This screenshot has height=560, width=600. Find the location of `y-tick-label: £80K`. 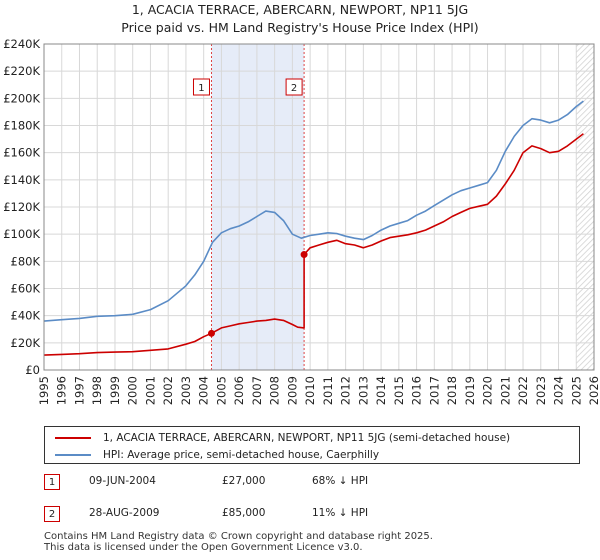

y-tick-label: £80K is located at coordinates (26, 261).